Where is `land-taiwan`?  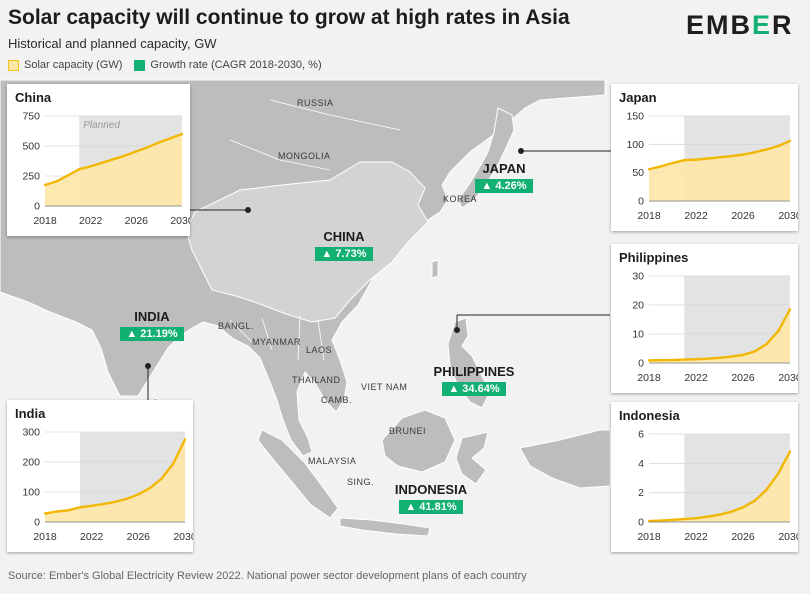
land-taiwan is located at coordinates (435, 269).